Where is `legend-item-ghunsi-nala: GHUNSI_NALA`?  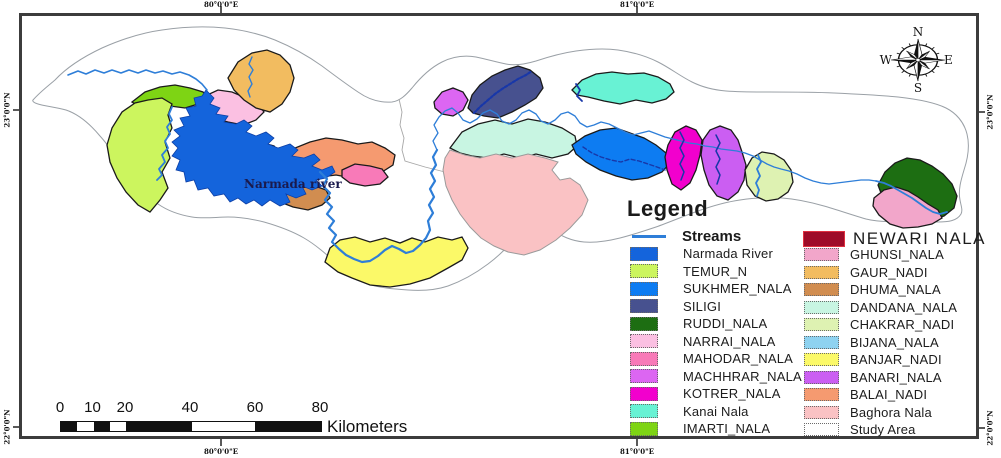
legend-item-ghunsi-nala: GHUNSI_NALA is located at coordinates (880, 255).